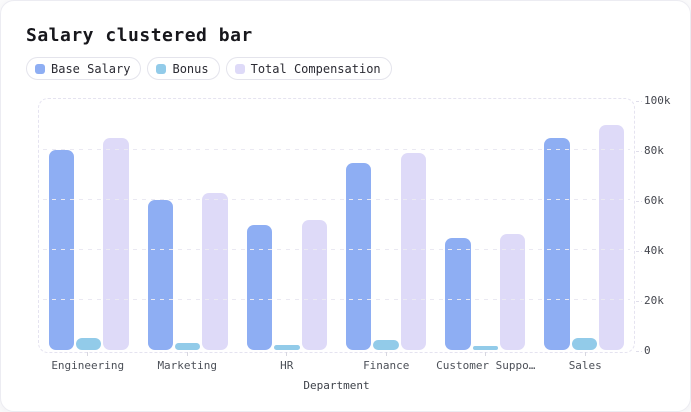 This screenshot has width=691, height=412. I want to click on x-axis-label-marketing: Marketing, so click(187, 365).